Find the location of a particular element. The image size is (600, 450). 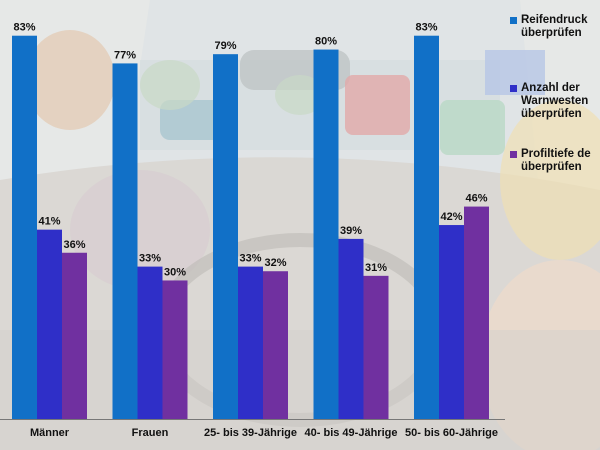

value-label-25-bis-39-j-hrige-series-2: 33% is located at coordinates (250, 259).